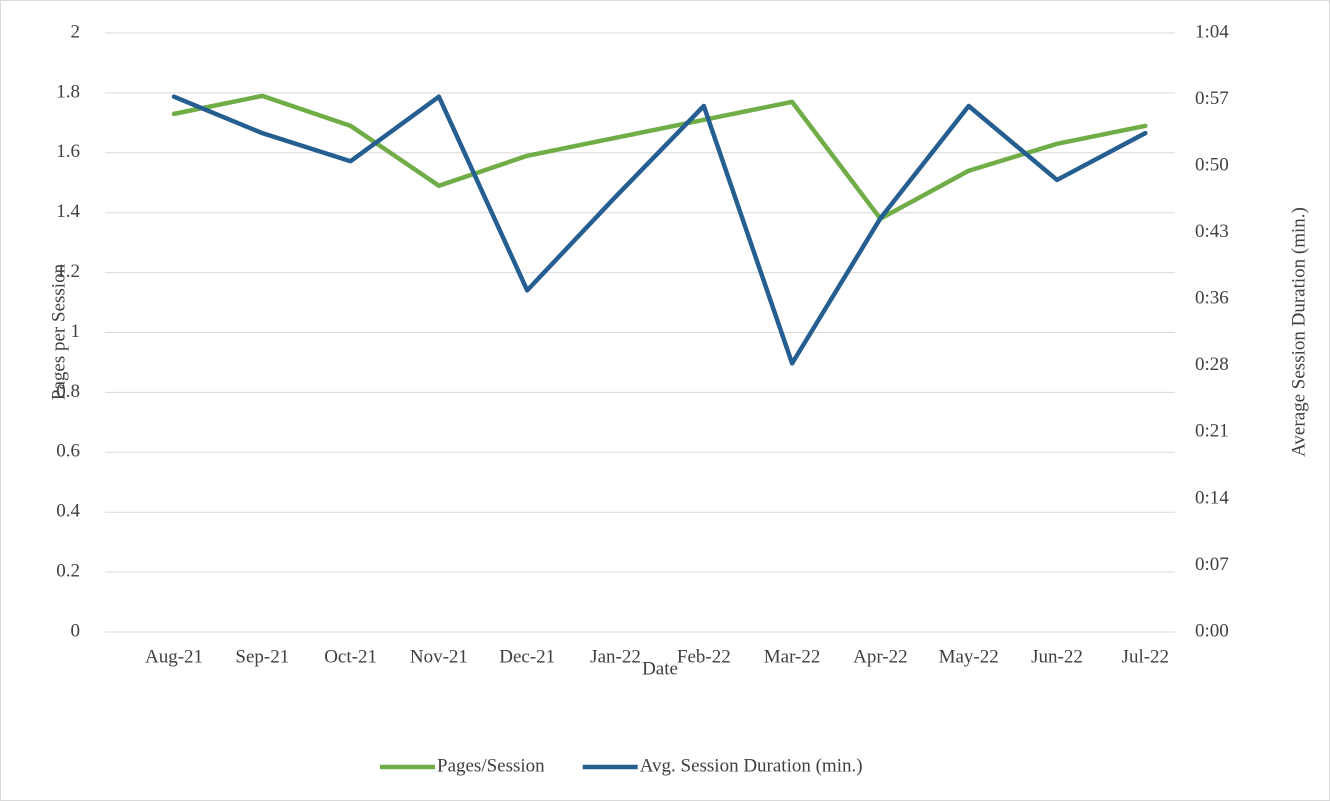 The width and height of the screenshot is (1330, 801). Describe the element at coordinates (1212, 164) in the screenshot. I see `y2-tick-label: 0:50` at that location.